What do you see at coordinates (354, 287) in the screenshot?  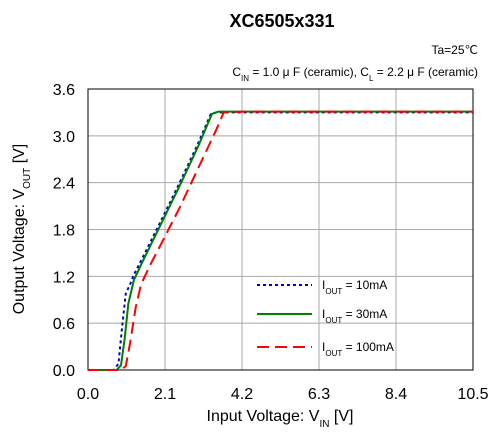 I see `legend-label-1: IOUT = 10mA` at bounding box center [354, 287].